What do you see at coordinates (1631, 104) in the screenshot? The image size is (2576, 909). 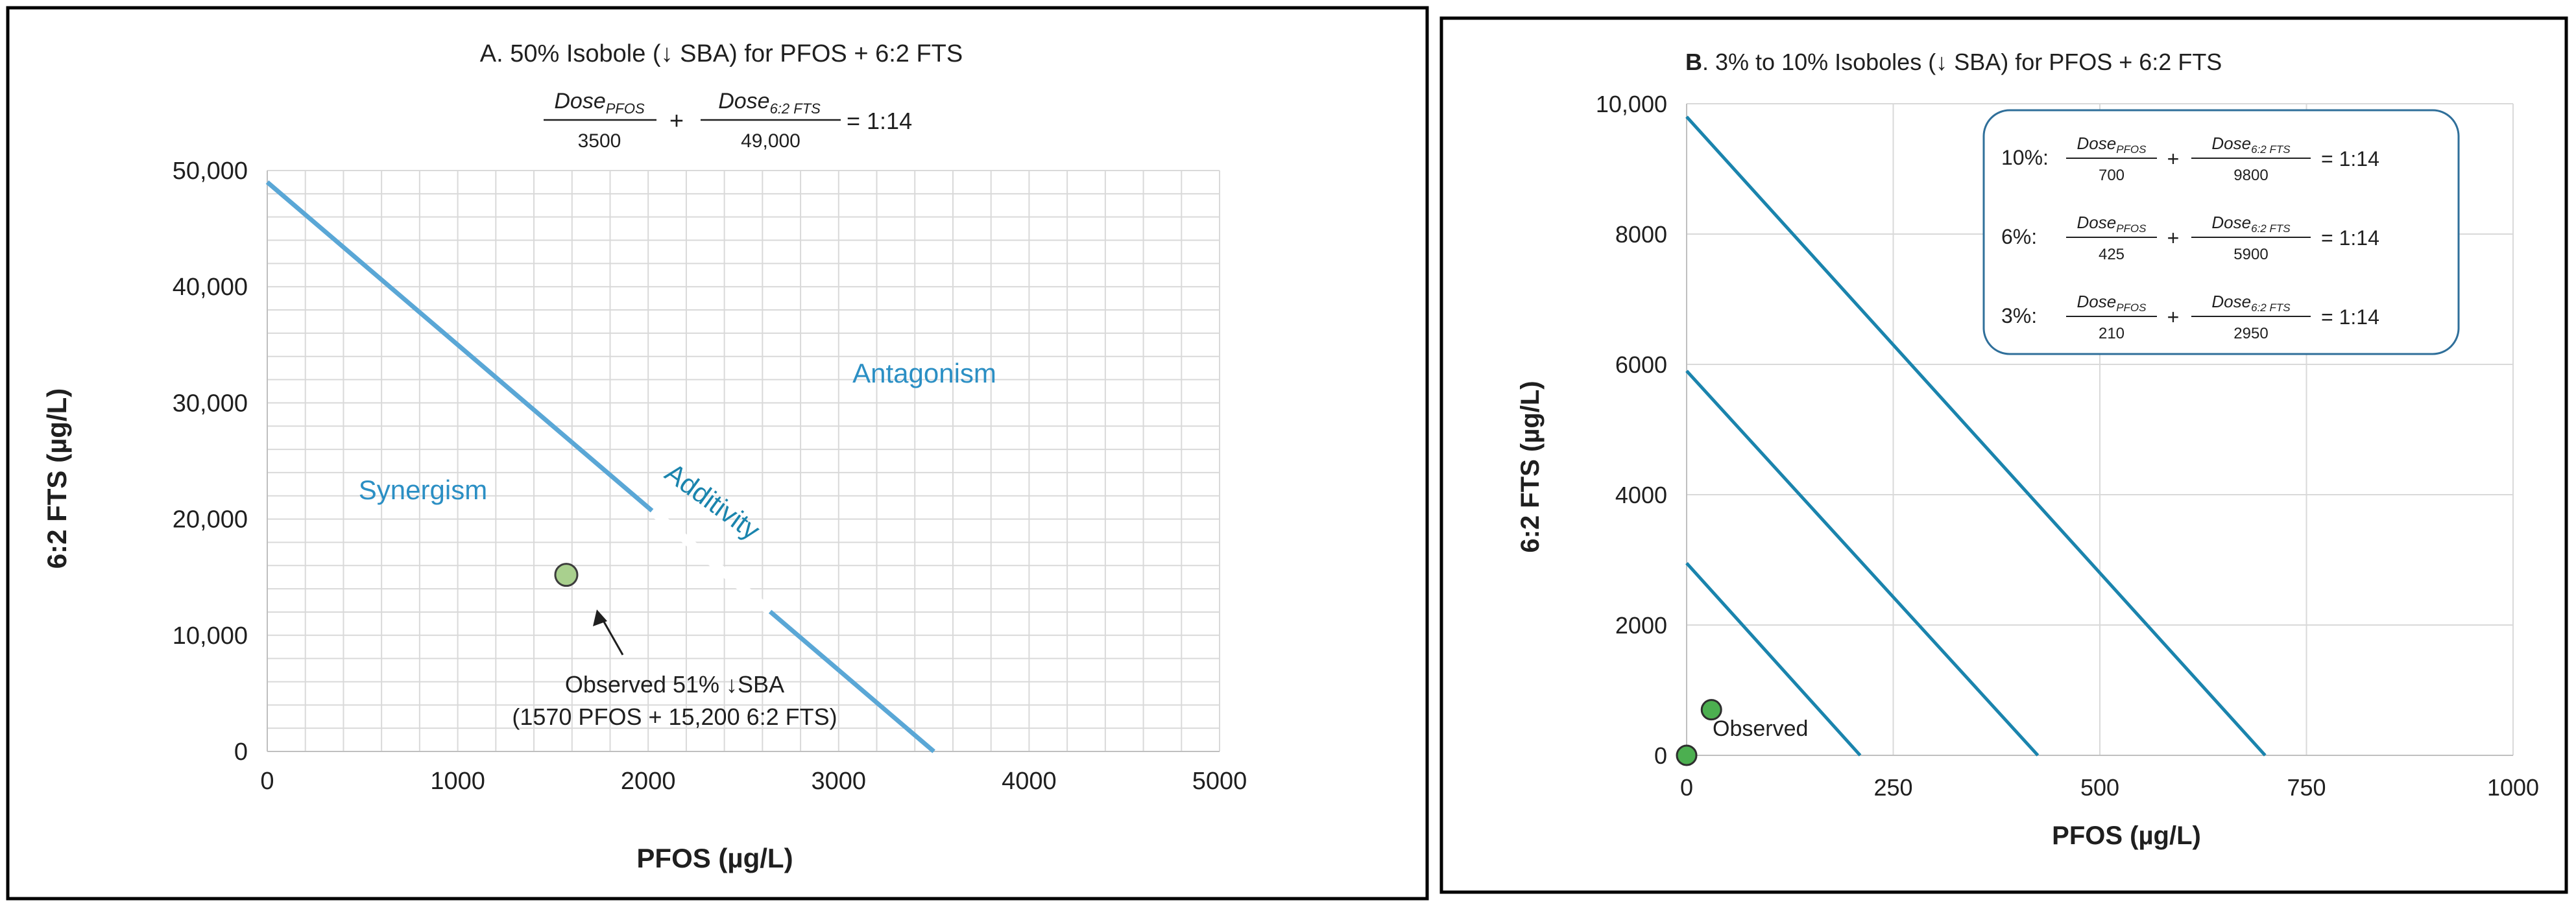 I see `ytick-b: 10,000` at bounding box center [1631, 104].